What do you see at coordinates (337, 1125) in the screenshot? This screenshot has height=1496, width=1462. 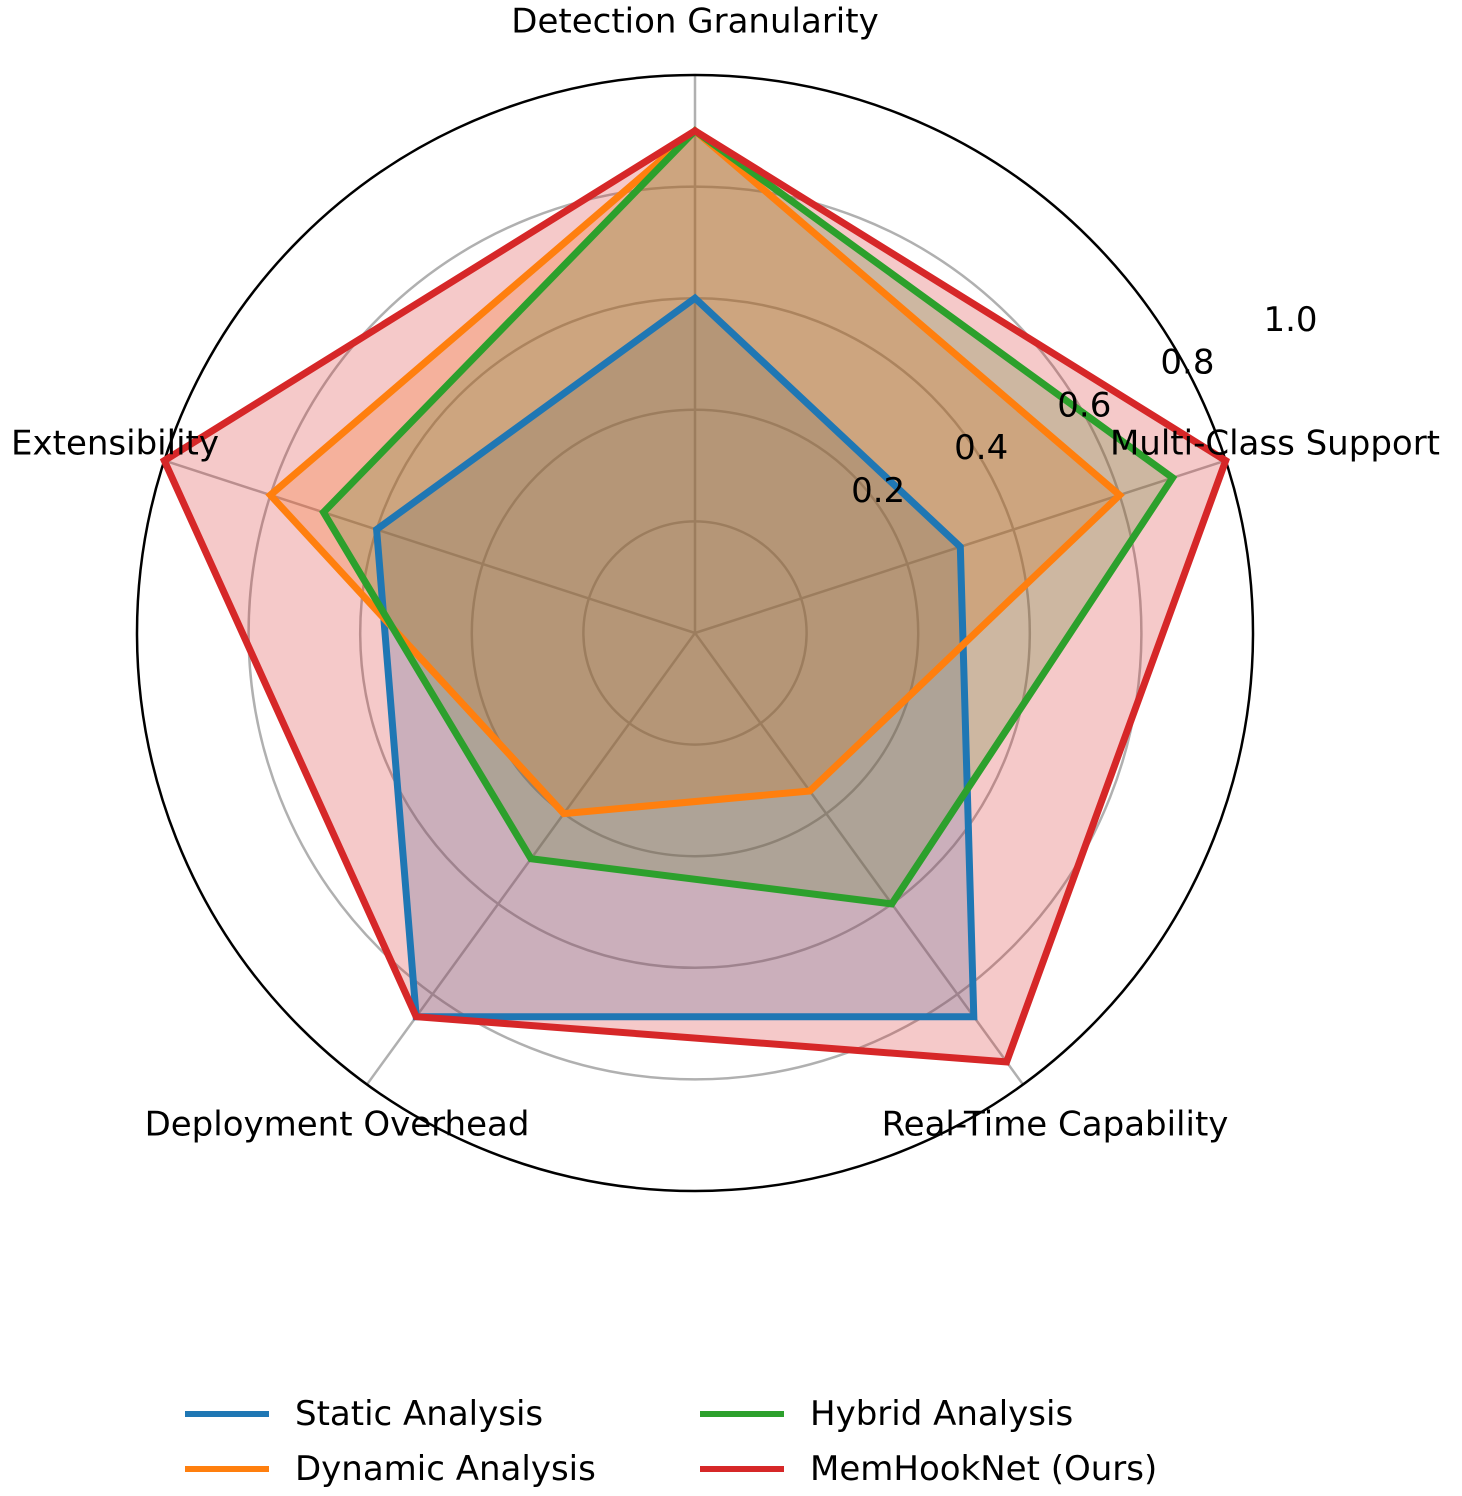 I see `axis-label-3: Deployment Overhead` at bounding box center [337, 1125].